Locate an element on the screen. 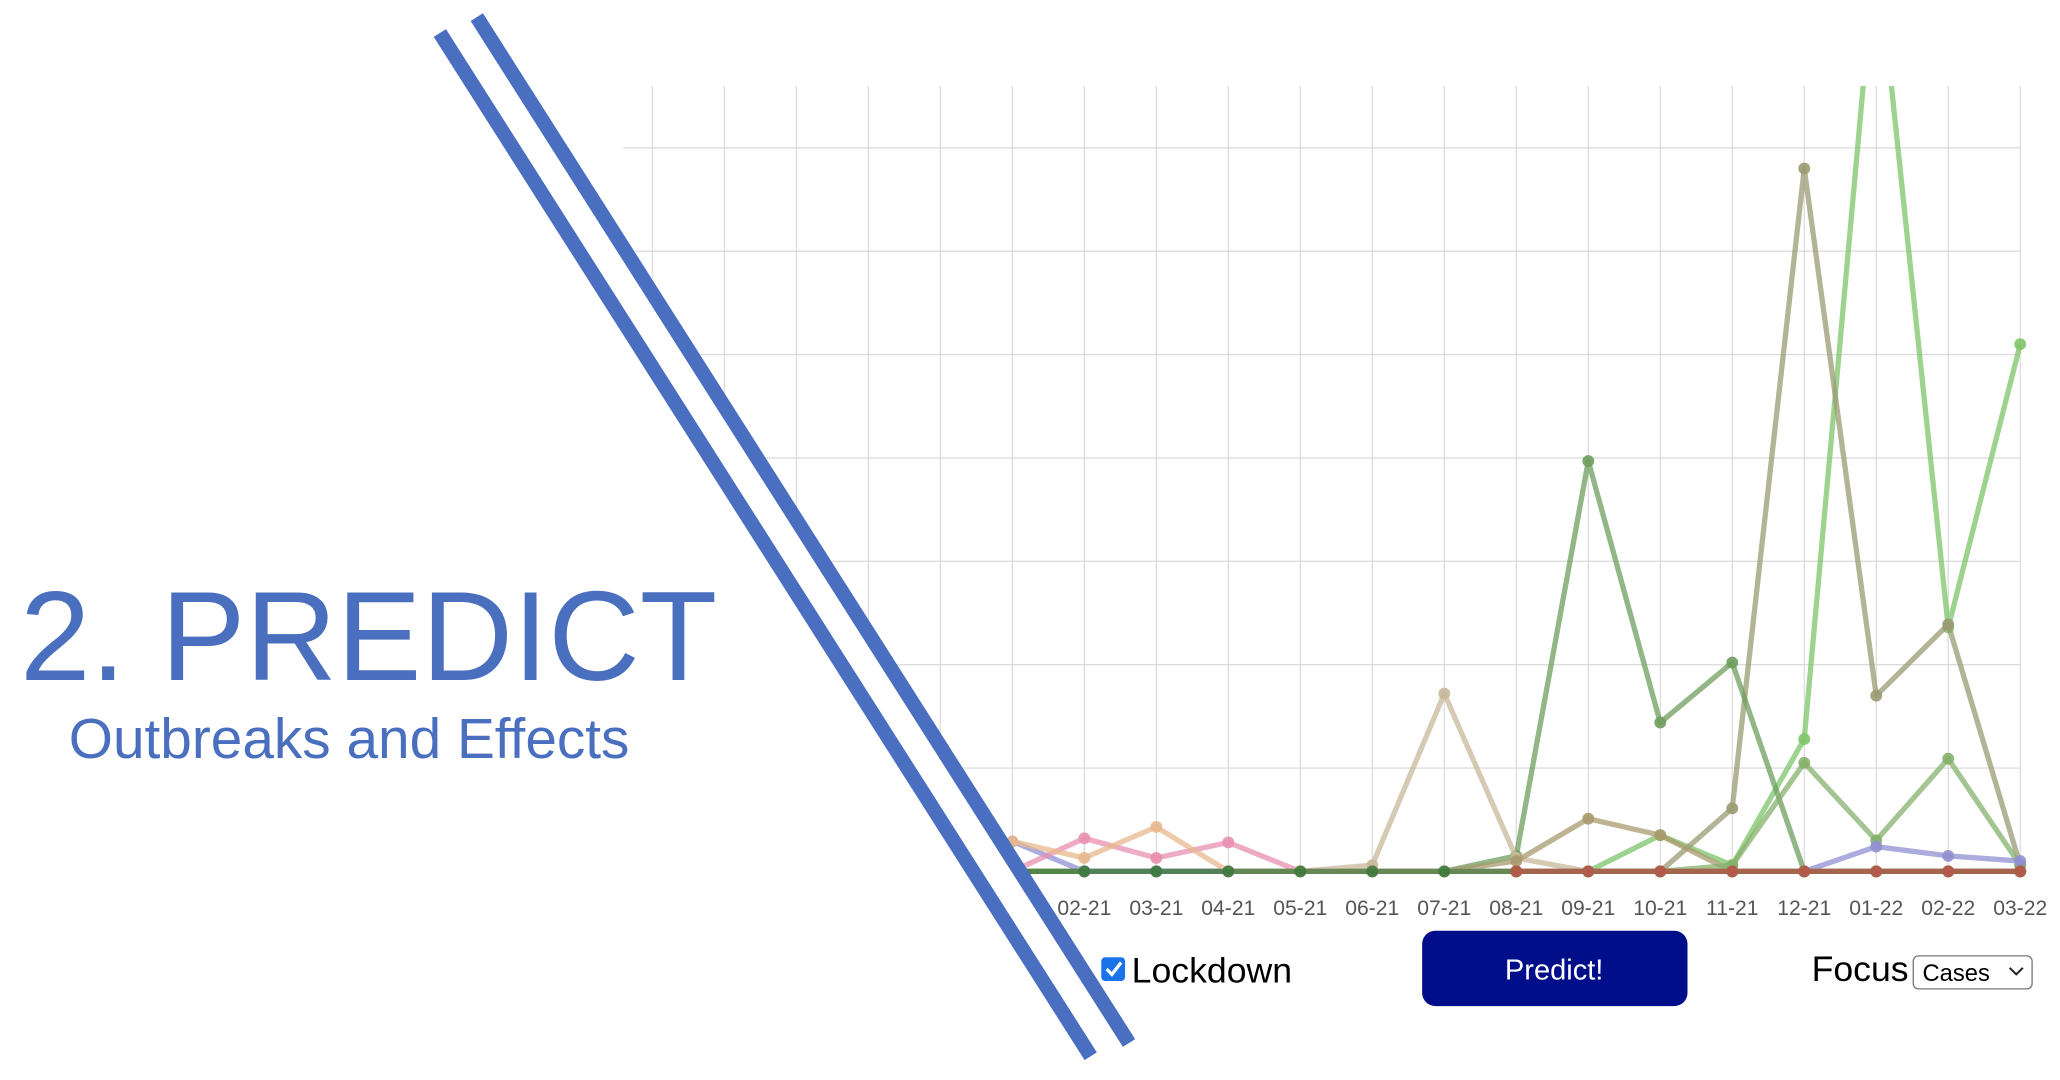  x-tick-label: 10-21 is located at coordinates (1660, 908).